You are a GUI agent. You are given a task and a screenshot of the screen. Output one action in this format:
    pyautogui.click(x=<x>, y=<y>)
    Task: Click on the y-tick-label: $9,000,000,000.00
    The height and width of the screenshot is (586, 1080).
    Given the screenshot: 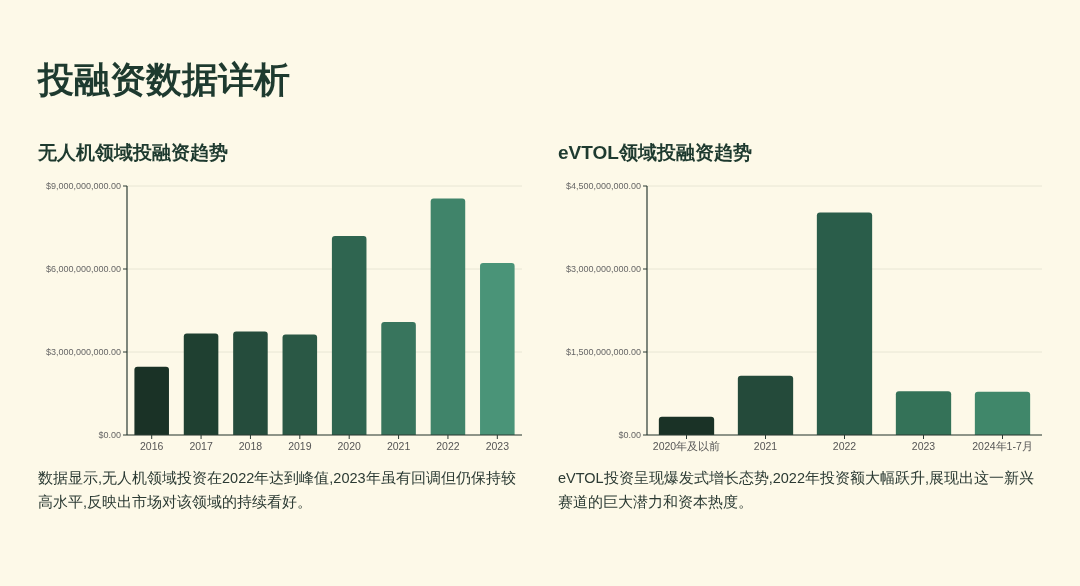 What is the action you would take?
    pyautogui.click(x=83, y=186)
    